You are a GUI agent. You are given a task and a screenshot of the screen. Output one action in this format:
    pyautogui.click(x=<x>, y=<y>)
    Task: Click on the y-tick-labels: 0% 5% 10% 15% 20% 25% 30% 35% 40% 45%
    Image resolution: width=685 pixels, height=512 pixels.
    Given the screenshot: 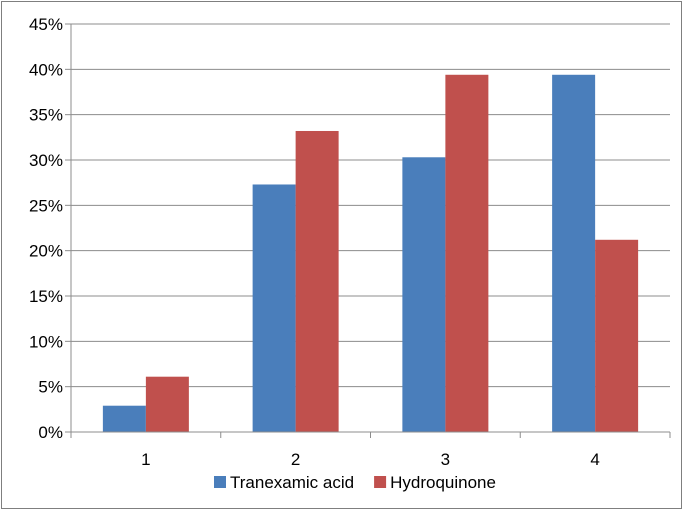 What is the action you would take?
    pyautogui.click(x=46, y=228)
    